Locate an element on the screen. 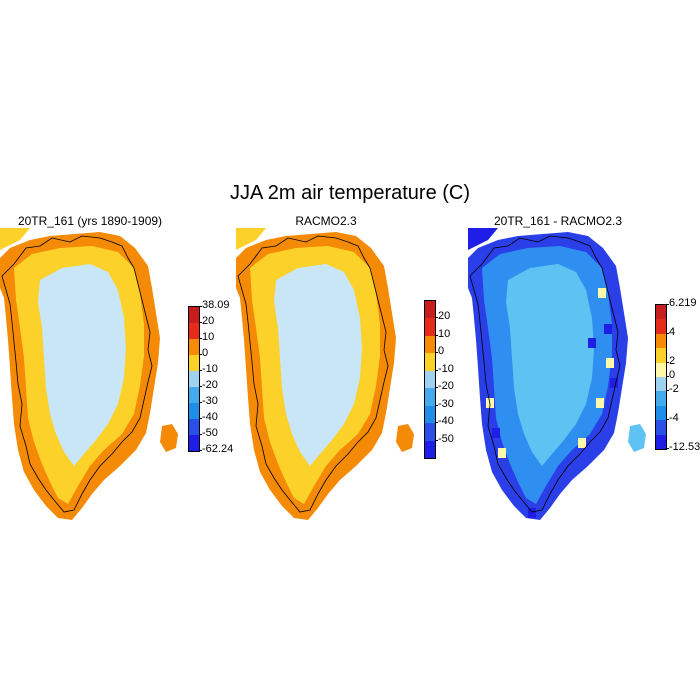  panel-1-colorbar: -62.24 -50 -40 -30 -20 -10 0 10 20 38.09 is located at coordinates (218, 377).